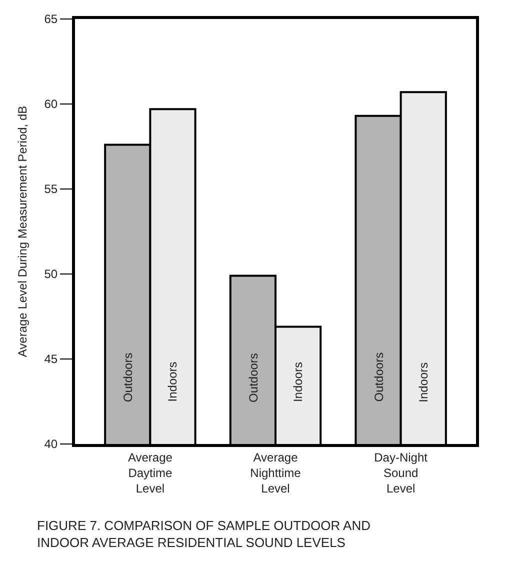 Image resolution: width=516 pixels, height=584 pixels. What do you see at coordinates (51, 189) in the screenshot?
I see `y-tick-label: 55` at bounding box center [51, 189].